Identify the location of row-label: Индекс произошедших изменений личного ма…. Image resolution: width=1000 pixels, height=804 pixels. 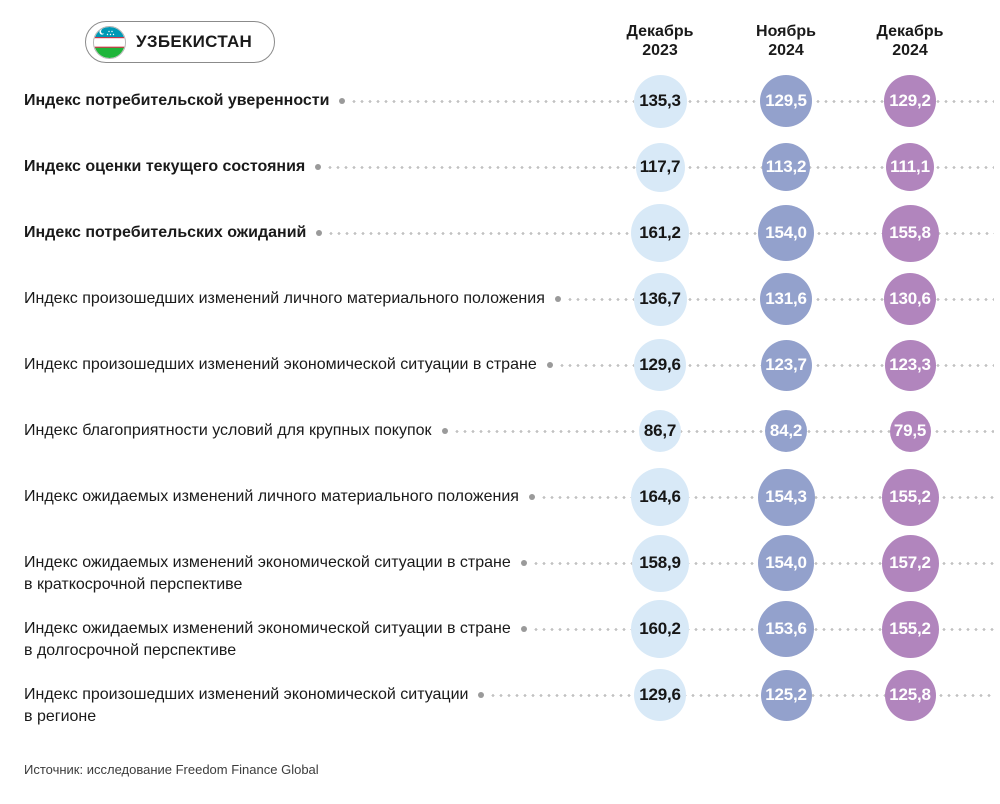
(284, 298).